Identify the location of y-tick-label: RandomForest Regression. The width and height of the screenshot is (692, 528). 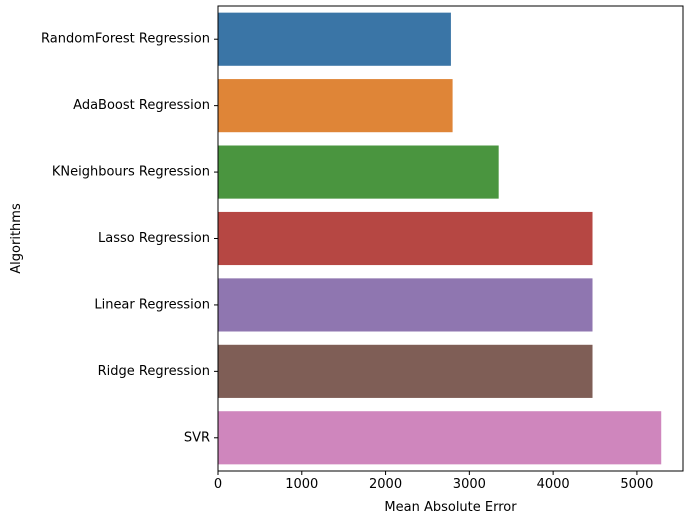
(125, 39).